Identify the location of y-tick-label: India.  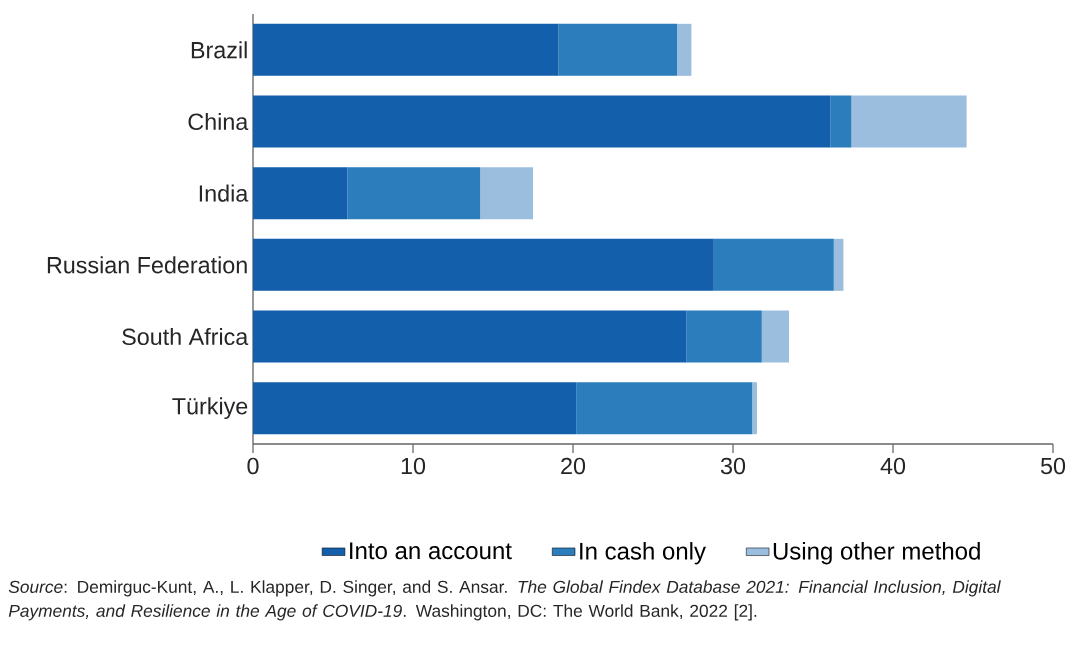
(224, 193).